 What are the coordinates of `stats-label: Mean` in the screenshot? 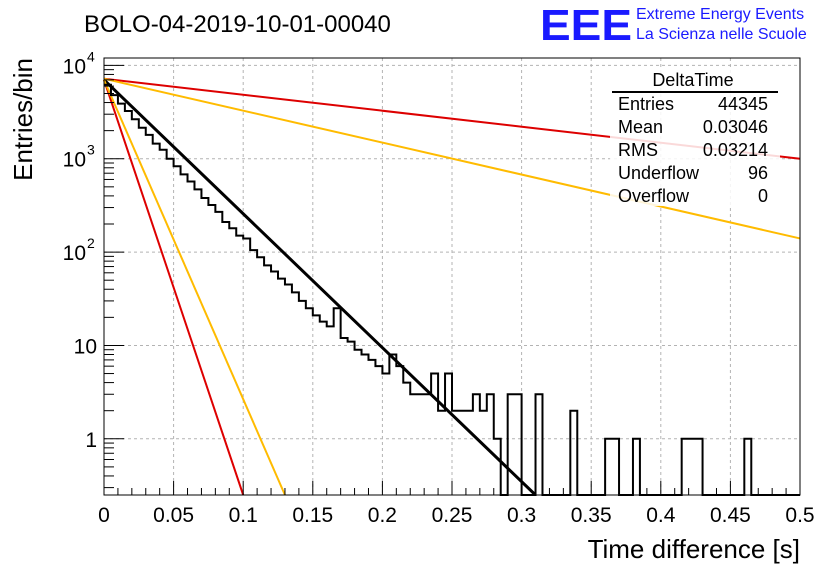 It's located at (640, 127).